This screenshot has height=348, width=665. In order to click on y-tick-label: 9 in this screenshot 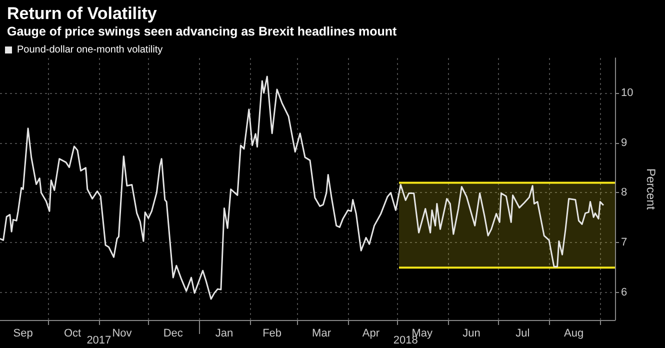, I will do `click(624, 142)`.